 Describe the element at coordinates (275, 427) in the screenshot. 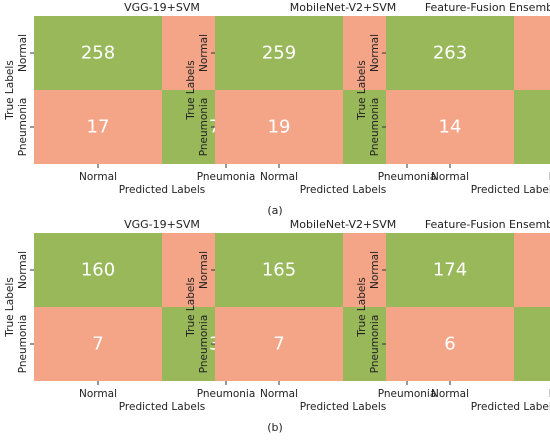

I see `subfigure-label: (b)` at that location.